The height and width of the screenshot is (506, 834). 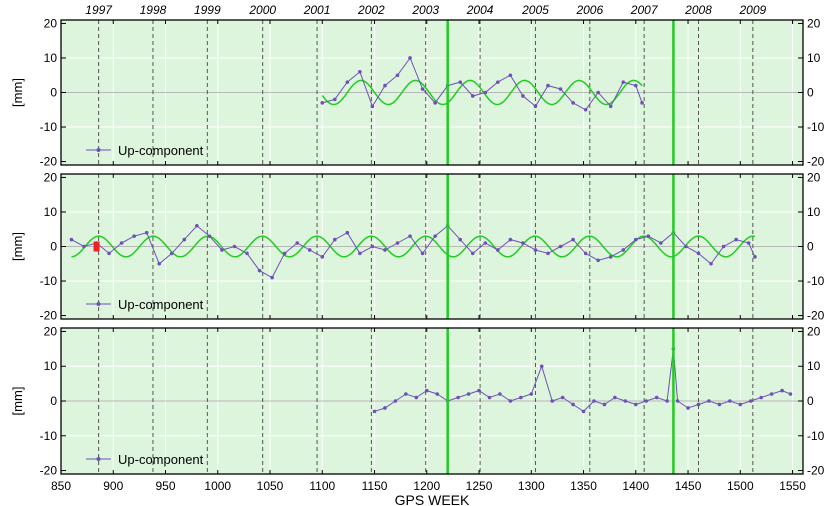 What do you see at coordinates (426, 486) in the screenshot?
I see `x-tick-label: 1200` at bounding box center [426, 486].